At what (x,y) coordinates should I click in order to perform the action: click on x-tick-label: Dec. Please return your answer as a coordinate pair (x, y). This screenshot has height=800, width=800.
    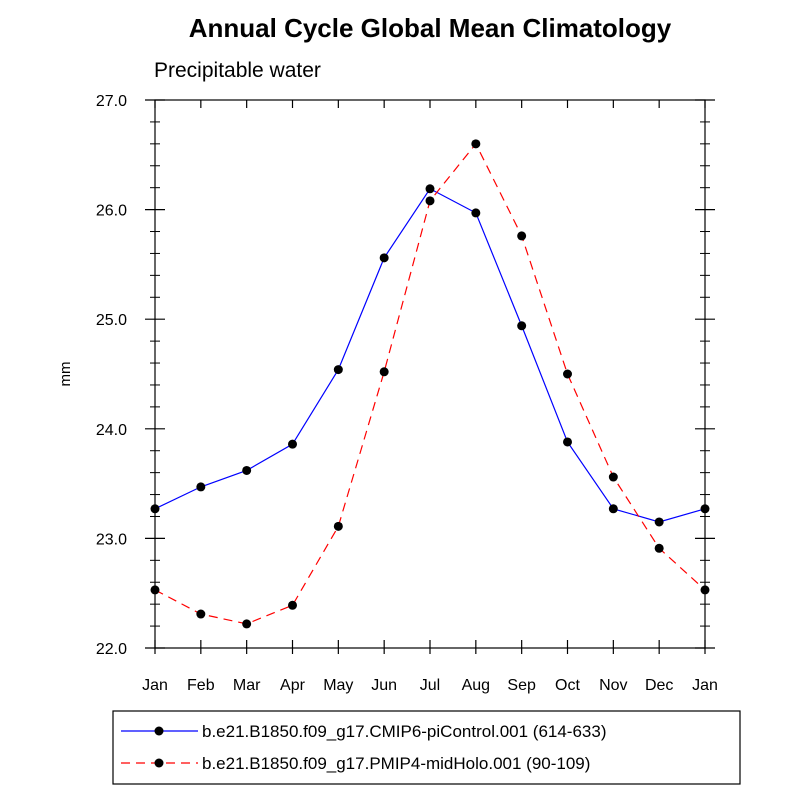
    Looking at the image, I should click on (659, 685).